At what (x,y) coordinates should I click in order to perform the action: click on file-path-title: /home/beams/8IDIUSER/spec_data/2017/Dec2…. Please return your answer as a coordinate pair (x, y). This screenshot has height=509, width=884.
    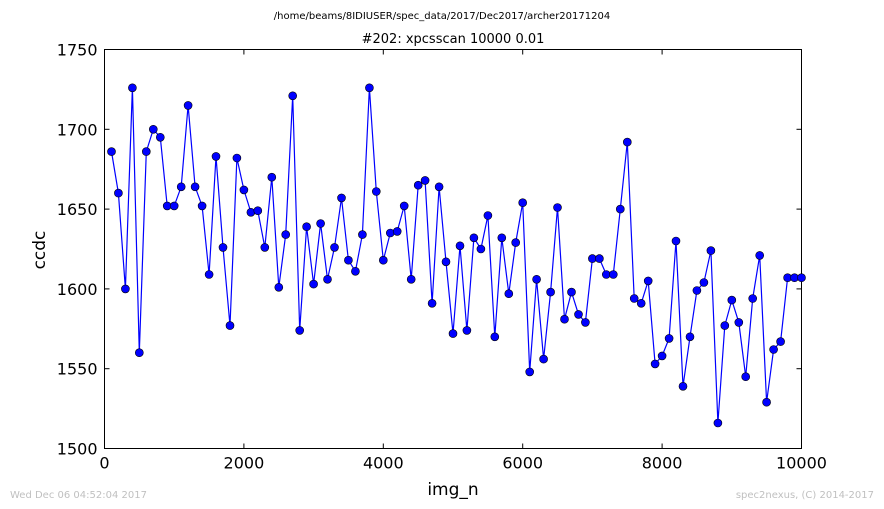
    Looking at the image, I should click on (442, 16).